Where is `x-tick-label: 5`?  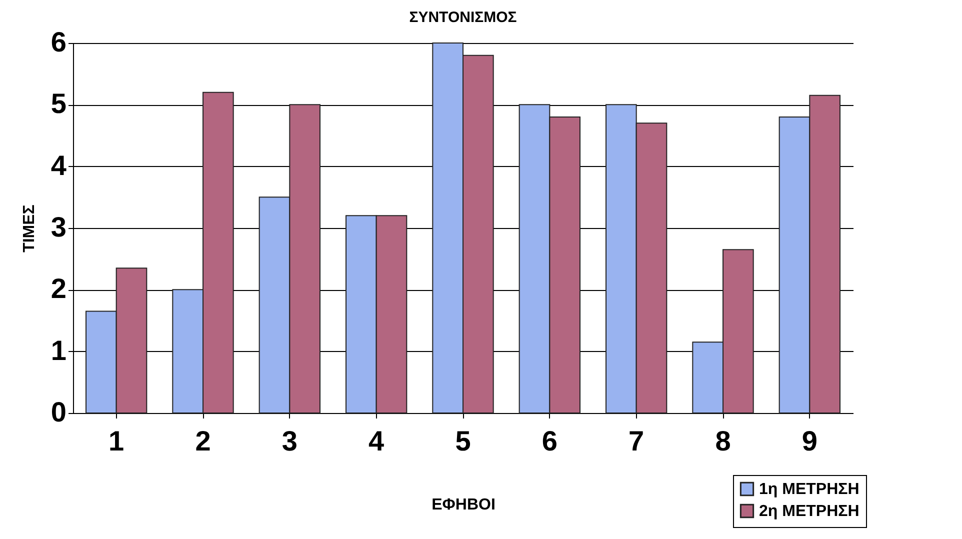
x-tick-label: 5 is located at coordinates (463, 441).